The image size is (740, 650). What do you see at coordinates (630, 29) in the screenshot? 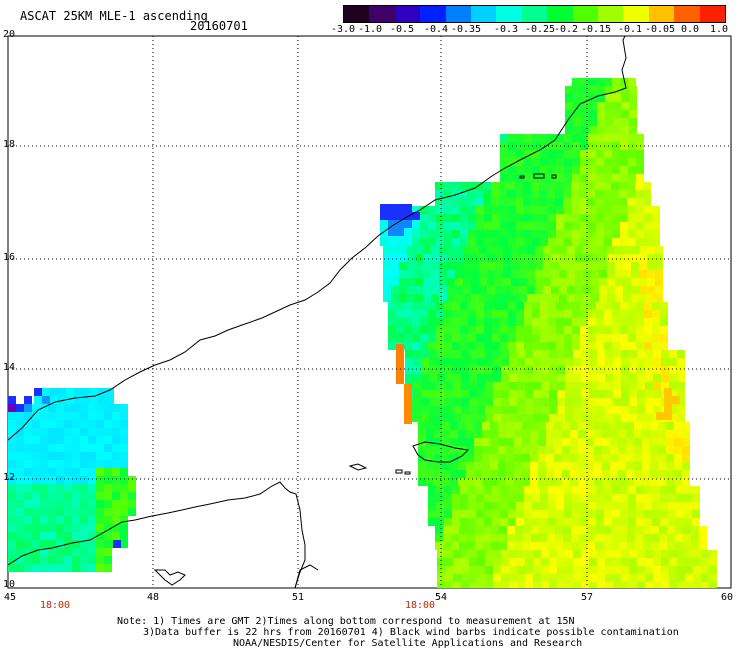
I see `colorbar-tick-label: -0.1` at bounding box center [630, 29].